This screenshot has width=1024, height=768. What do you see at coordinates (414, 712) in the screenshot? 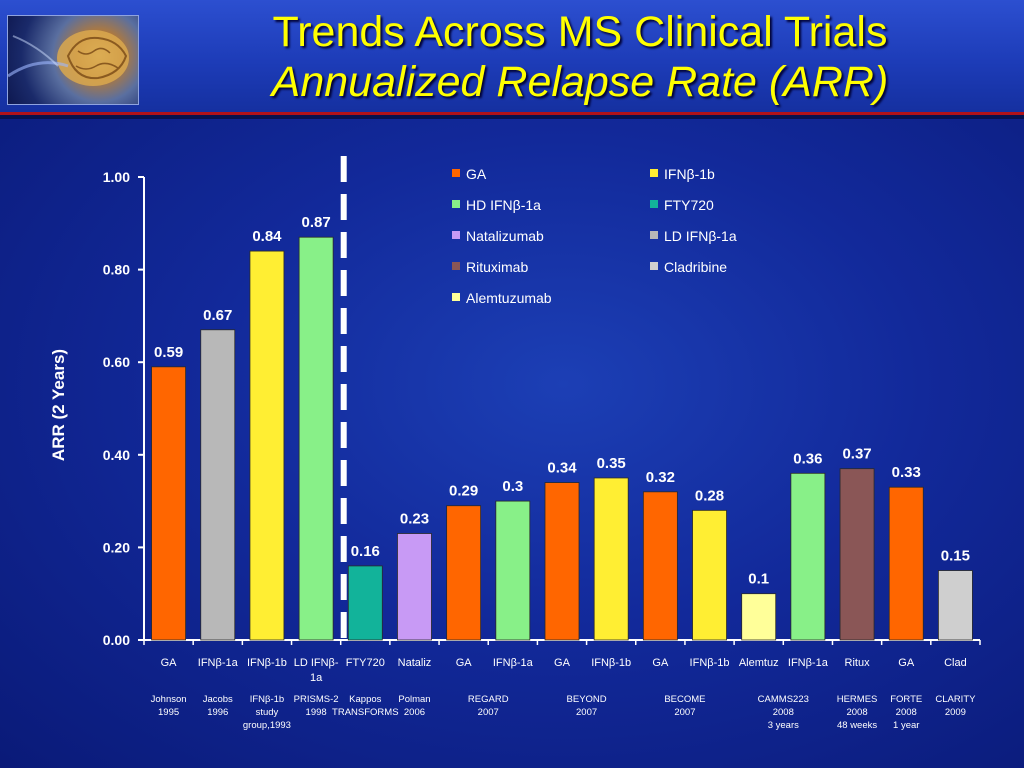
I see `study-label: 2006` at bounding box center [414, 712].